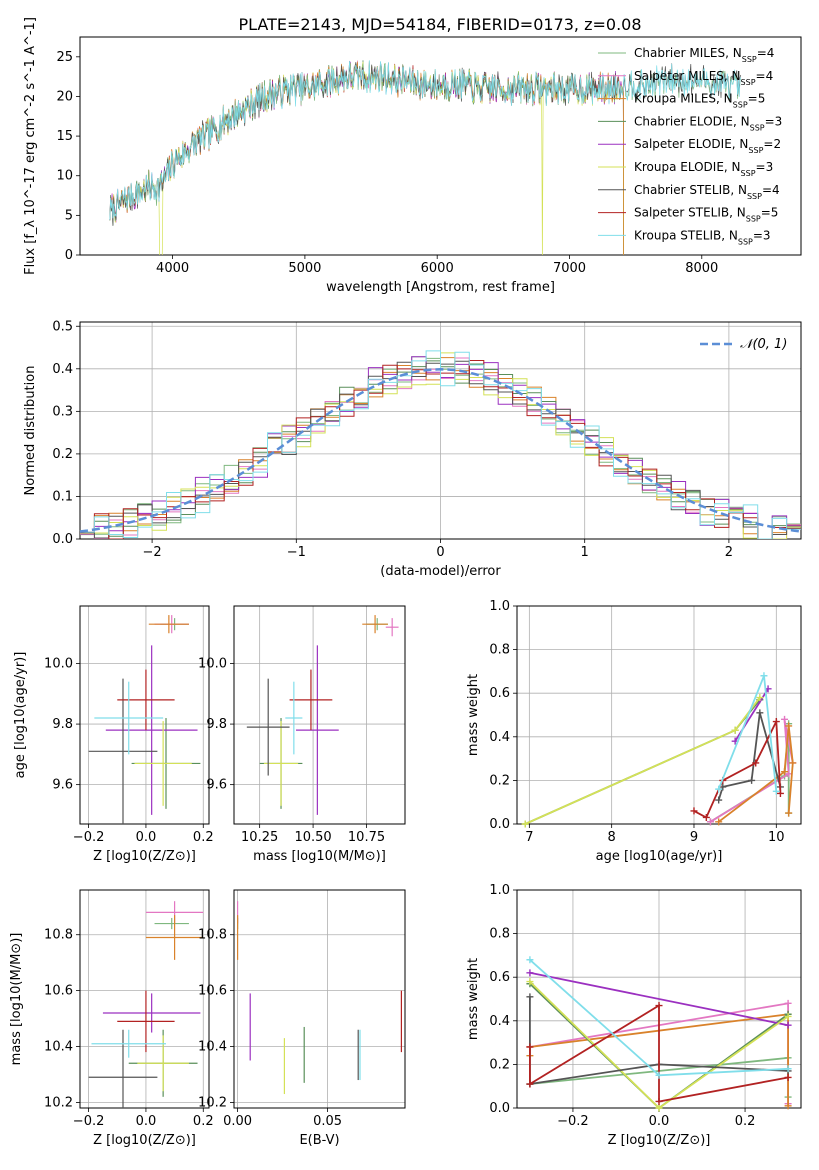  What do you see at coordinates (212, 991) in the screenshot?
I see `y-tick-label: 10.6` at bounding box center [212, 991].